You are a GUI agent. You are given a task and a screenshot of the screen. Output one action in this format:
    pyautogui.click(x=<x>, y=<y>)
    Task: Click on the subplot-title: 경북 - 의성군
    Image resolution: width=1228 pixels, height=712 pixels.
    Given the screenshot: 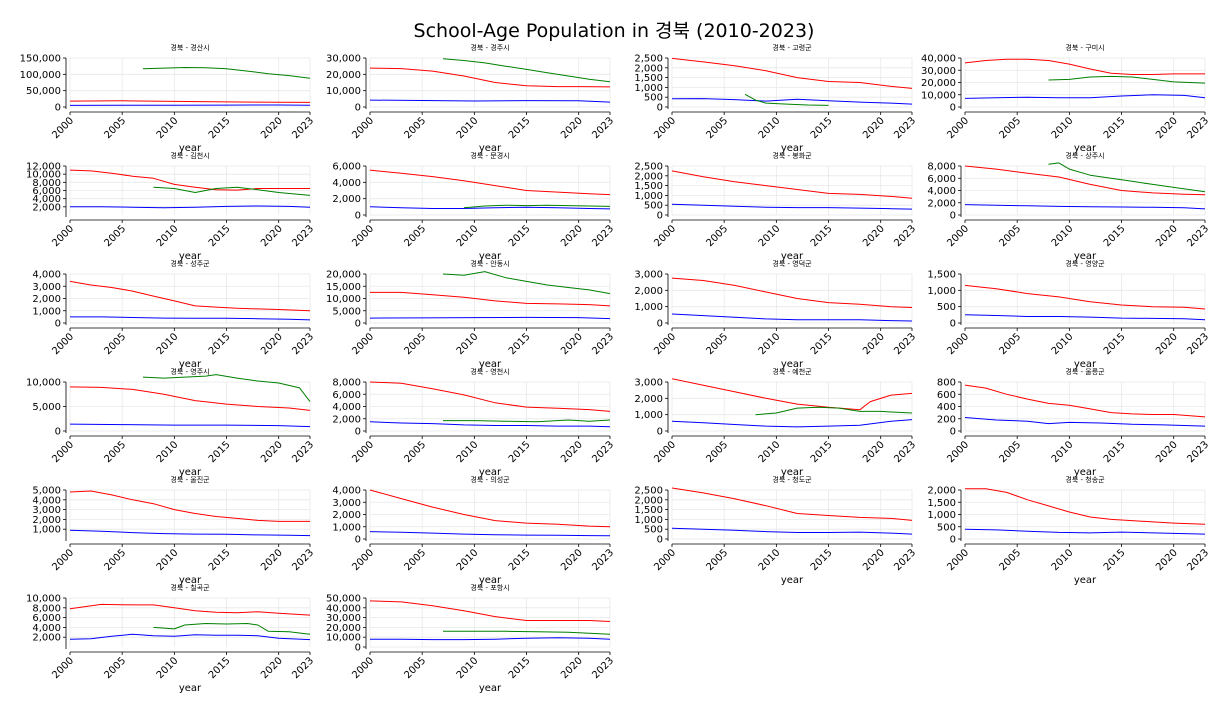 What is the action you would take?
    pyautogui.click(x=490, y=479)
    